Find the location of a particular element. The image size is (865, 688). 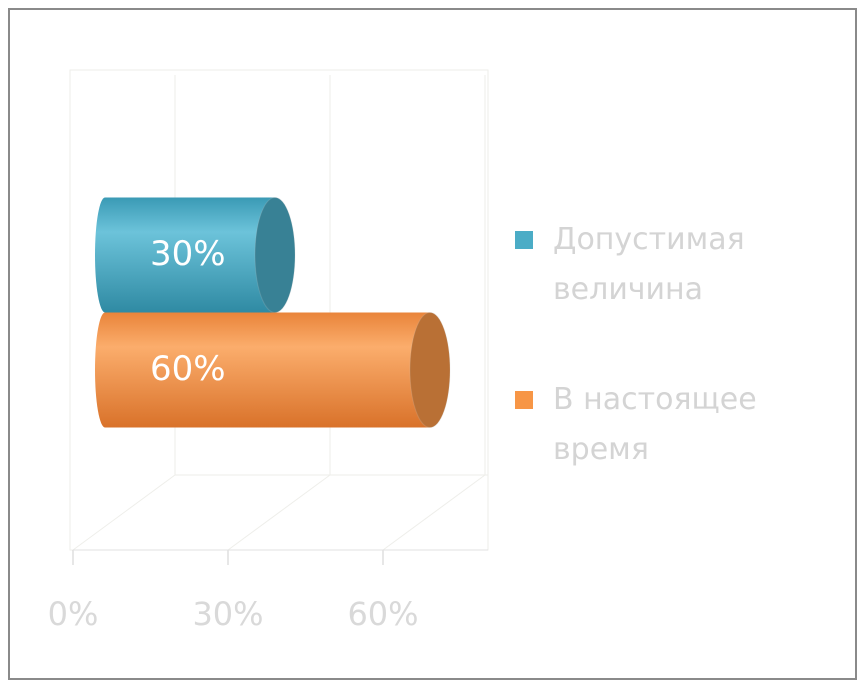

value-label: 30% is located at coordinates (188, 254).